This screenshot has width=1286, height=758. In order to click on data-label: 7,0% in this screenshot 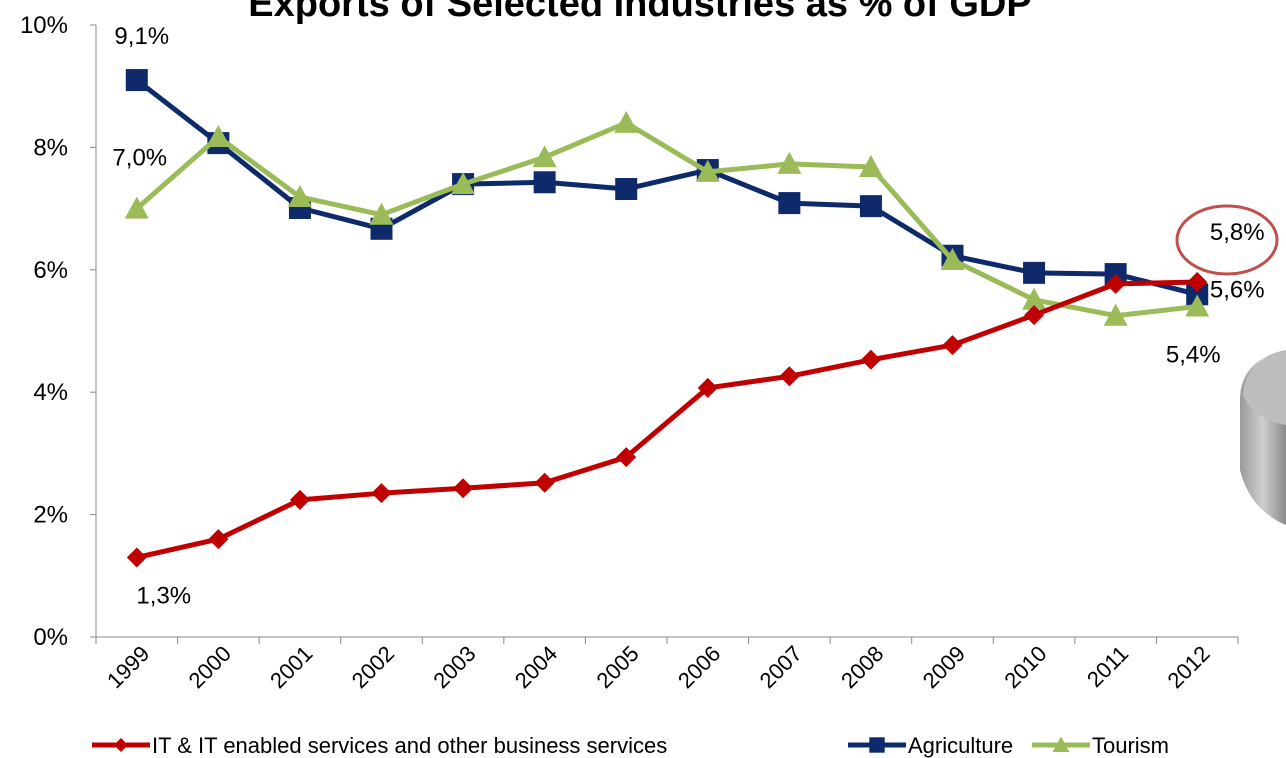, I will do `click(139, 158)`.